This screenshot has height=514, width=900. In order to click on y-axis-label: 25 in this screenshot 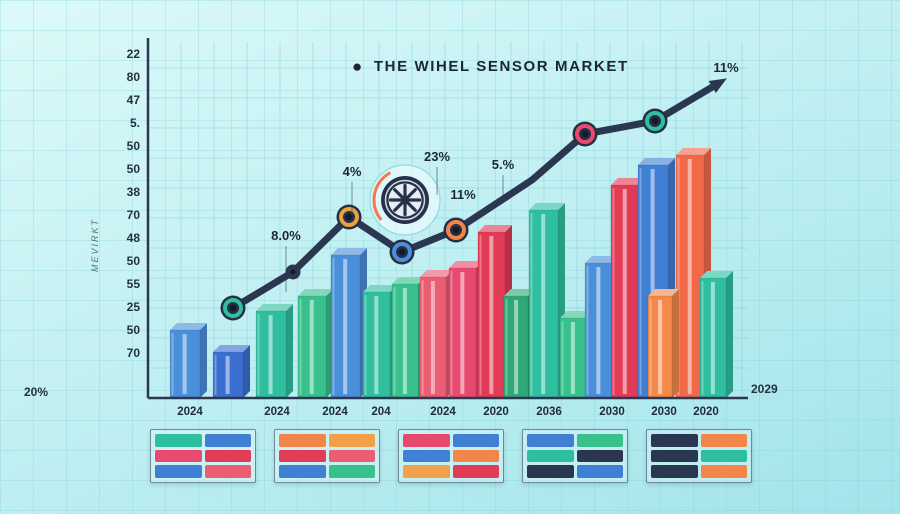, I will do `click(134, 307)`.